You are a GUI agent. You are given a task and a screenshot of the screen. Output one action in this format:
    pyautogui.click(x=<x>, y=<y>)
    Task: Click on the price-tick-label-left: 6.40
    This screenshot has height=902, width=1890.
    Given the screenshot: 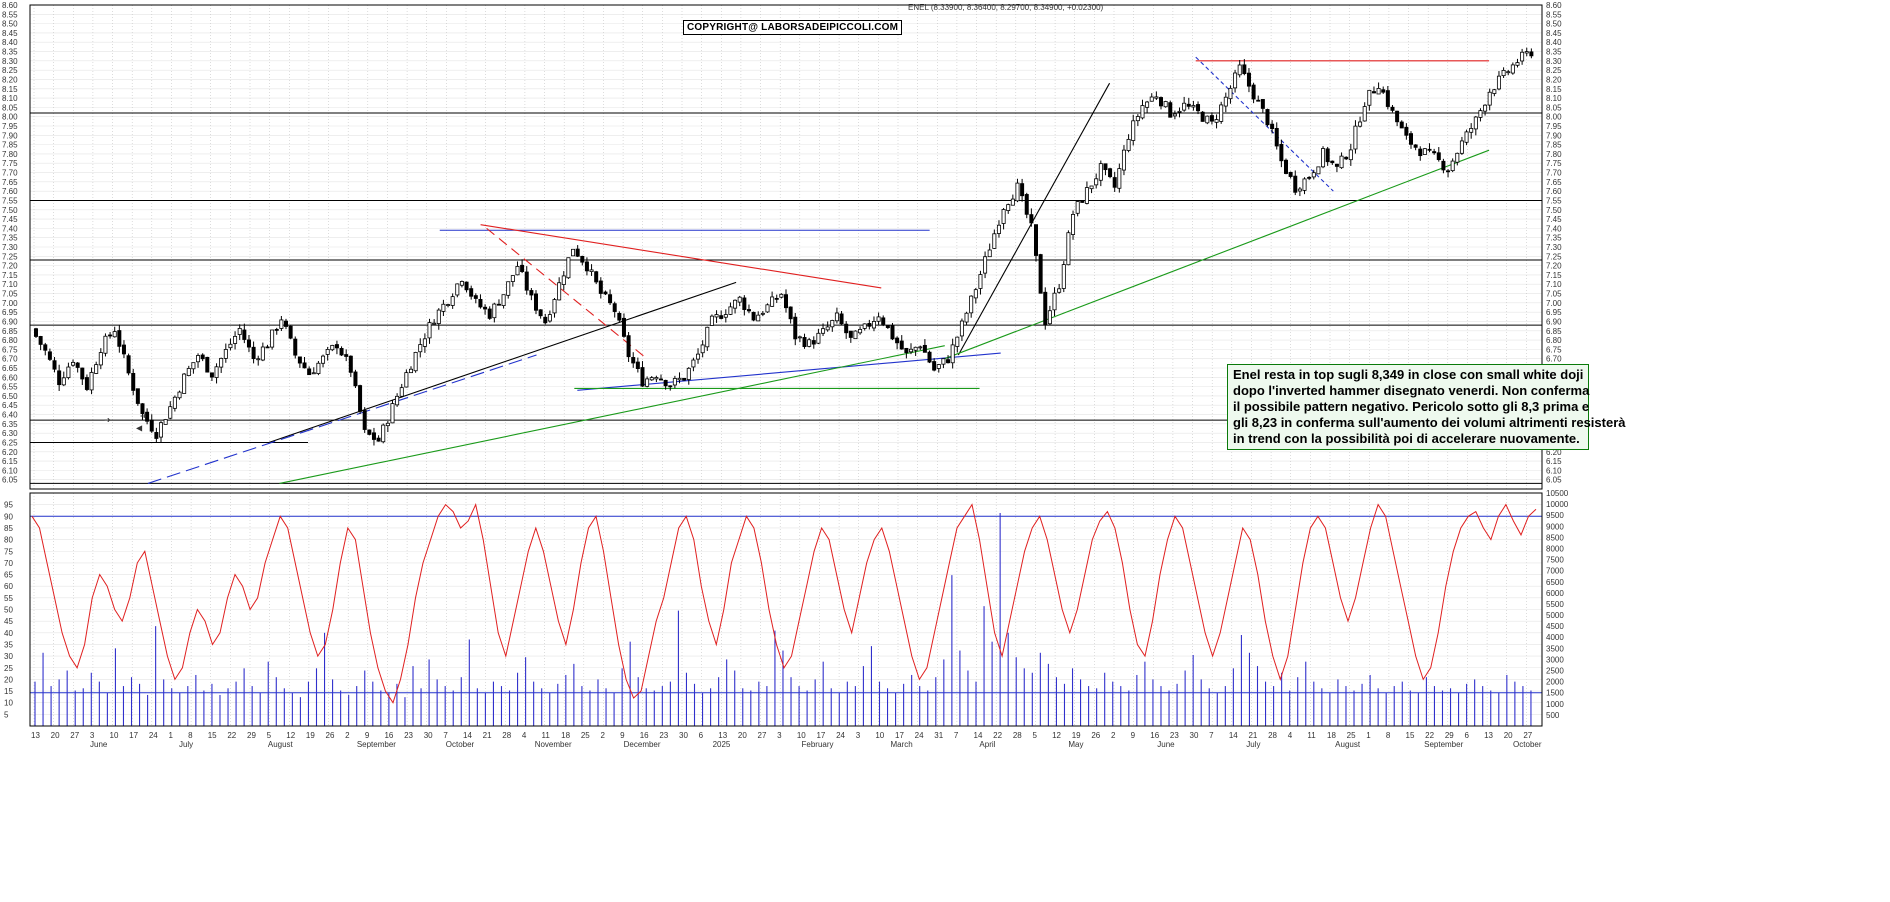 What is the action you would take?
    pyautogui.click(x=10, y=415)
    